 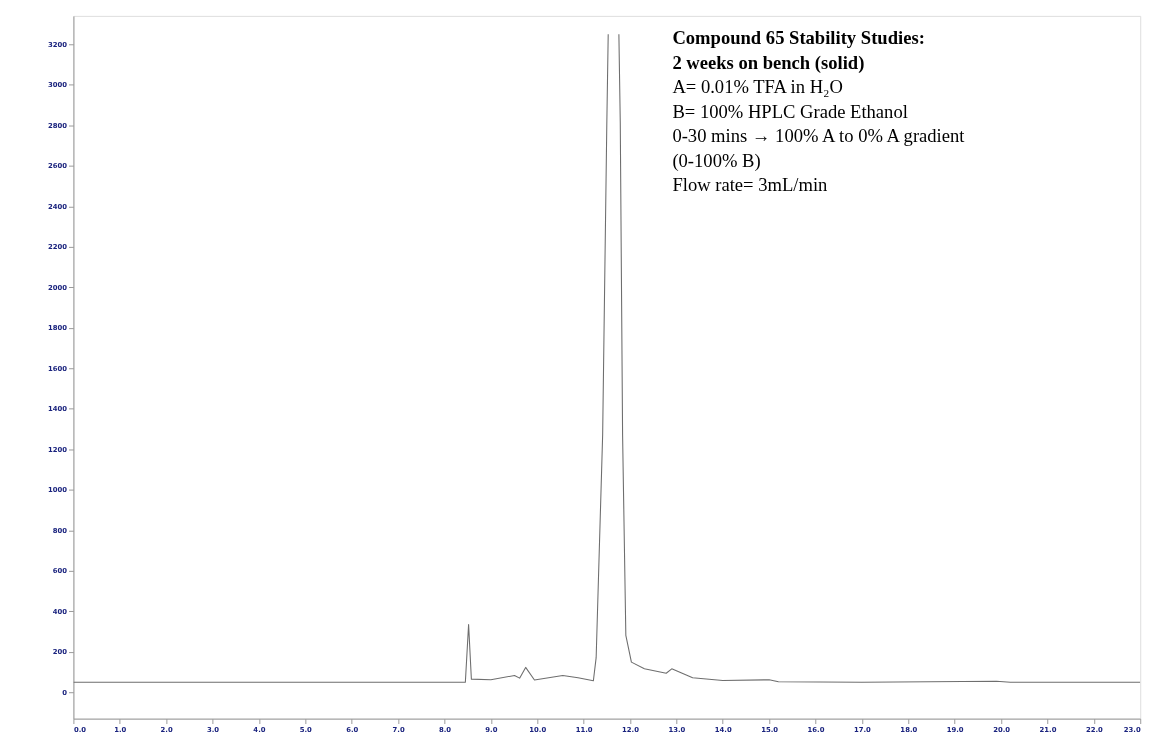 I want to click on annotation: 0-30 mins → 100% A to 0% A gradient, so click(x=819, y=136).